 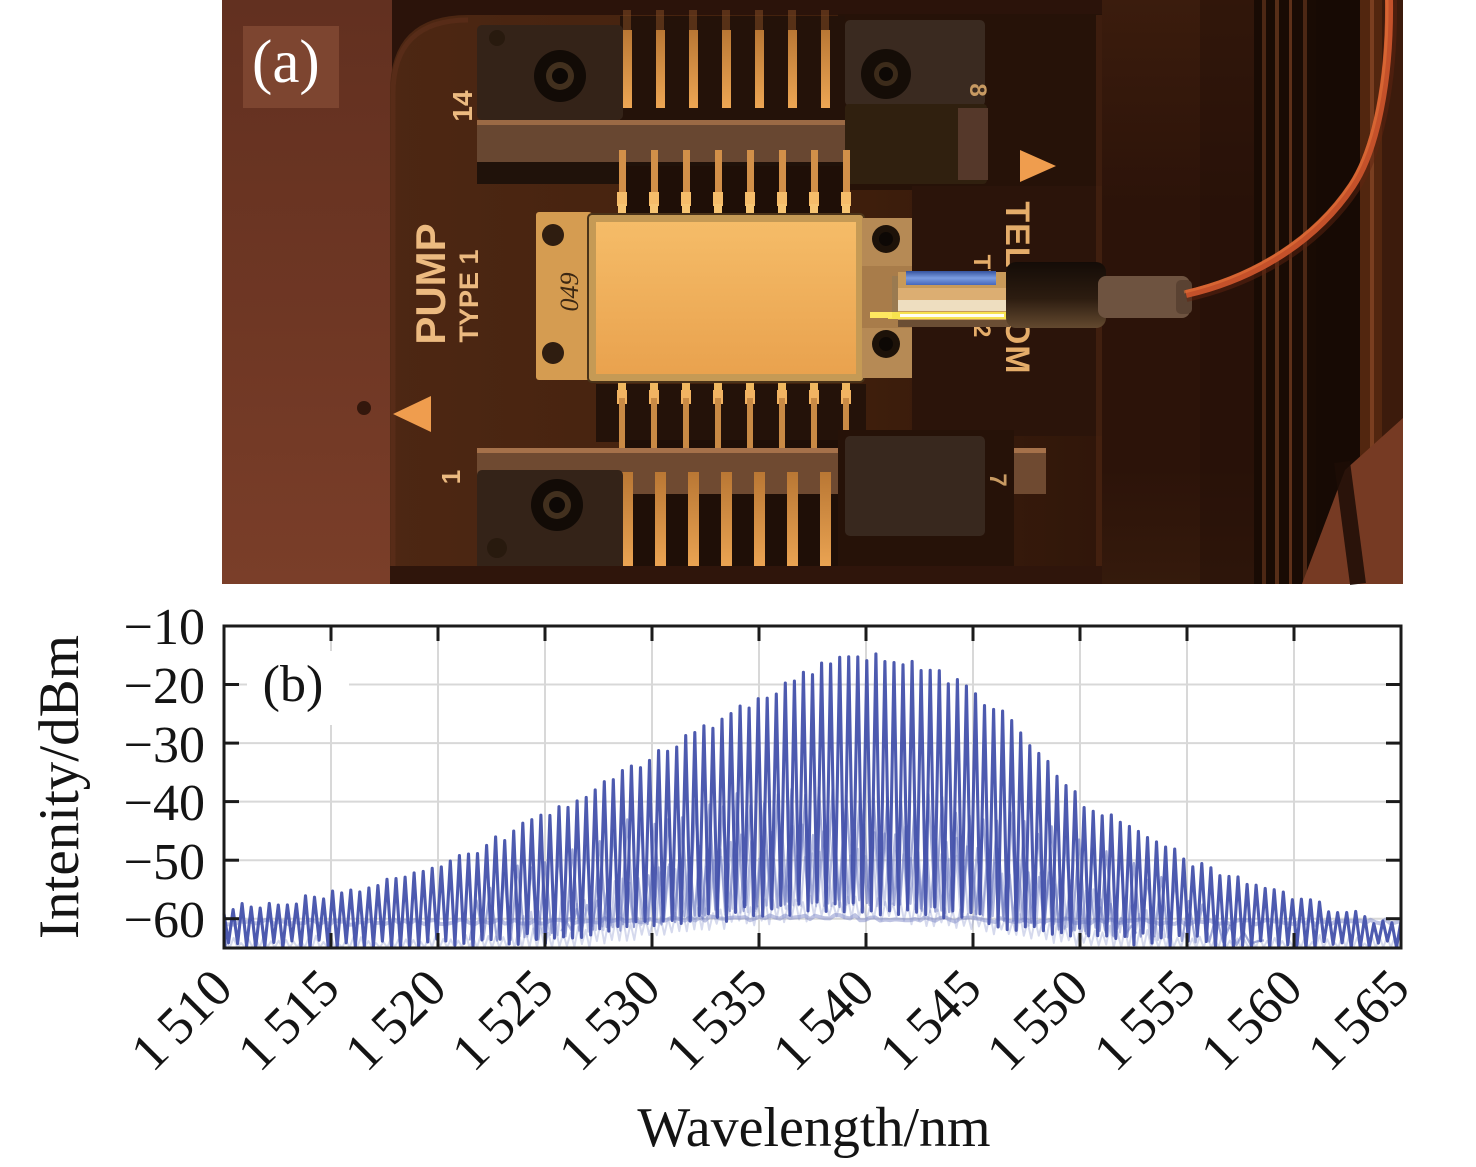 What do you see at coordinates (977, 89) in the screenshot?
I see `svg-text: 8` at bounding box center [977, 89].